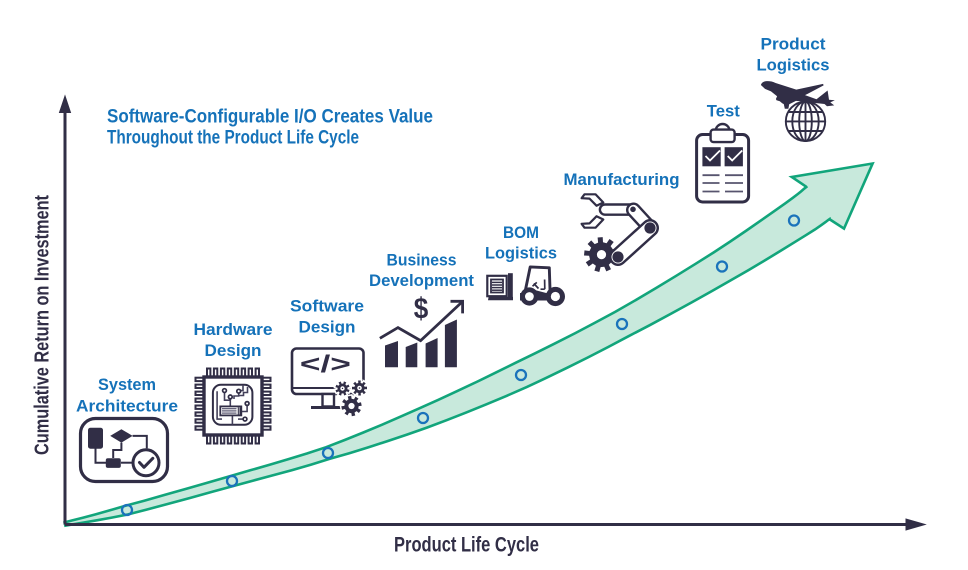  I want to click on svg-text: BOM, so click(521, 232).